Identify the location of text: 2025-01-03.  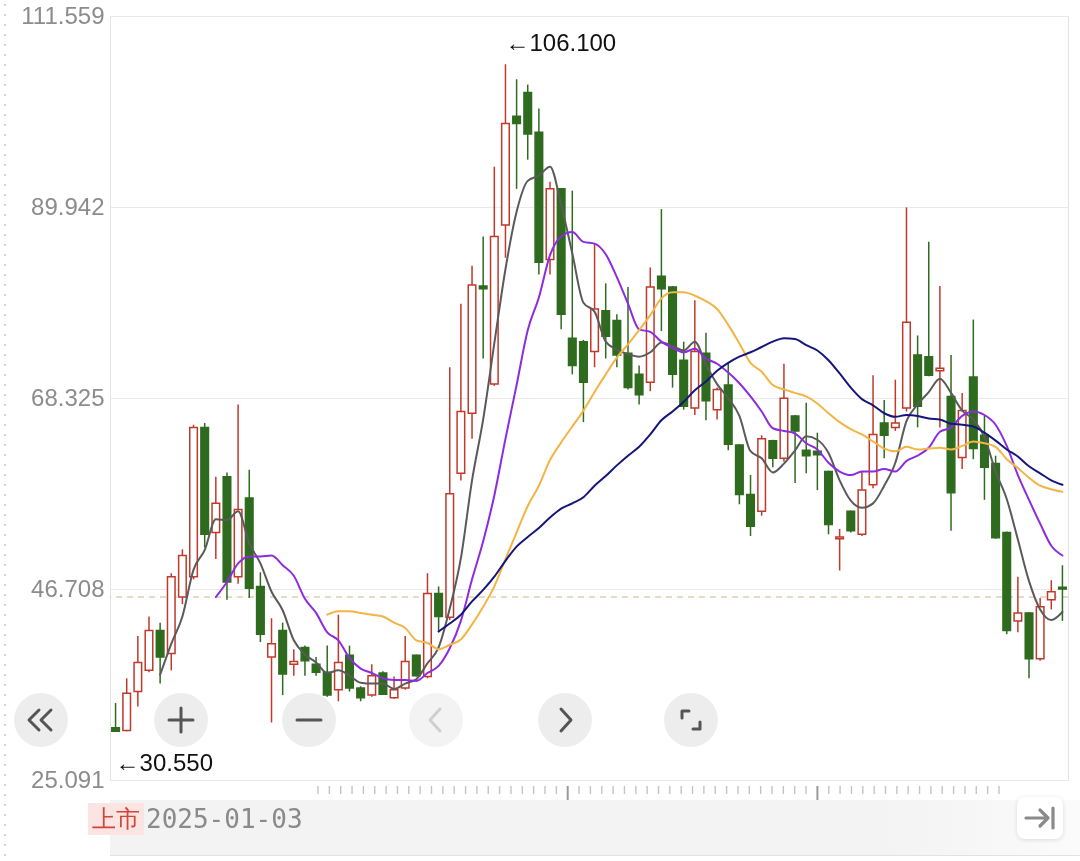
(224, 819).